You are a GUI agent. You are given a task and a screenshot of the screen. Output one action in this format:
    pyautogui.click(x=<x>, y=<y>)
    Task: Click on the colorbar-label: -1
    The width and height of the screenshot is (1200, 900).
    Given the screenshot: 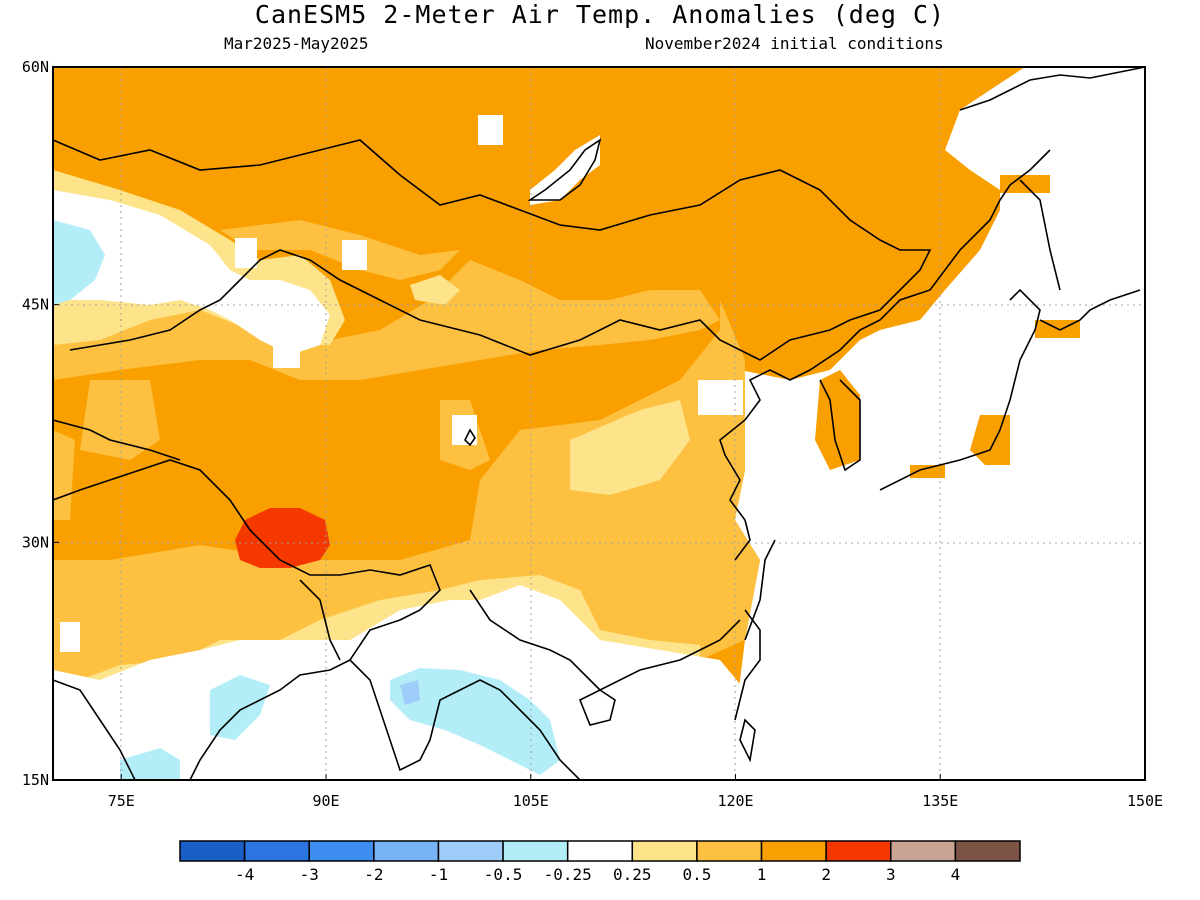 What is the action you would take?
    pyautogui.click(x=438, y=874)
    